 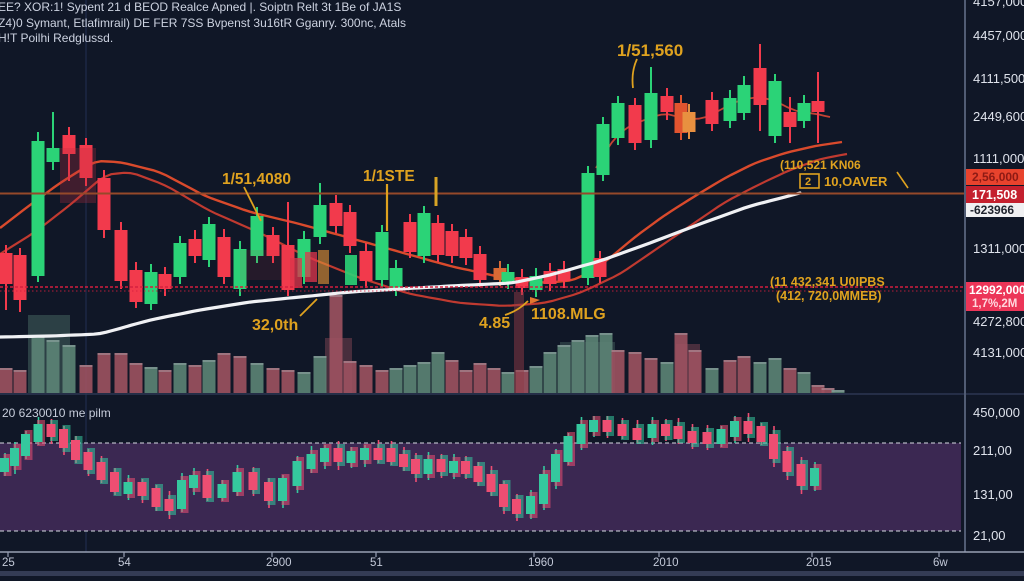 I want to click on svg-text: 4157,000, so click(x=998, y=4).